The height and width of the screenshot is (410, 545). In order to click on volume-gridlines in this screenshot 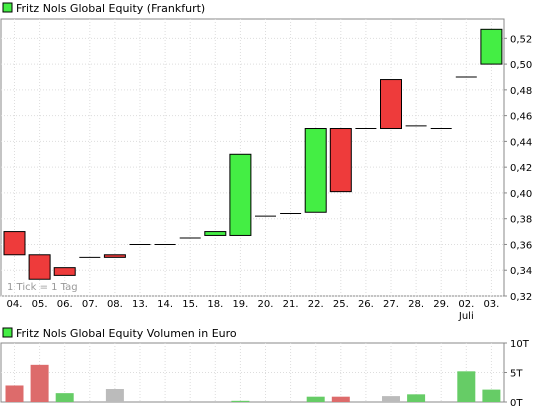, I will do `click(254, 372)`.